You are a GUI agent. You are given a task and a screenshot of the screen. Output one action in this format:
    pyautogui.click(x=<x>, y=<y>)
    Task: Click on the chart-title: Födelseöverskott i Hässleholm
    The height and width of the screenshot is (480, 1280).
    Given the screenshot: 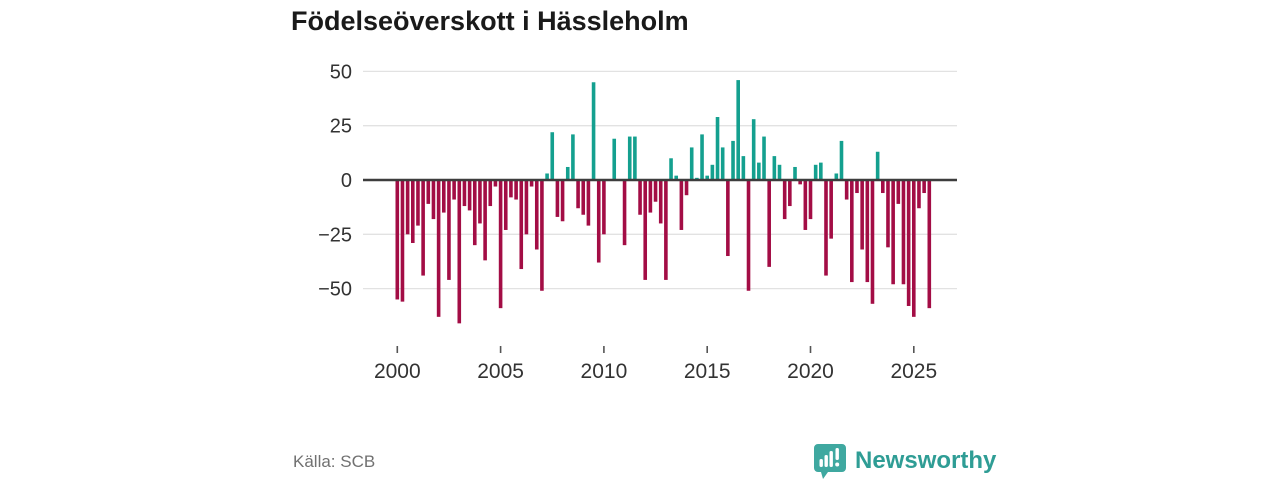 What is the action you would take?
    pyautogui.click(x=490, y=21)
    